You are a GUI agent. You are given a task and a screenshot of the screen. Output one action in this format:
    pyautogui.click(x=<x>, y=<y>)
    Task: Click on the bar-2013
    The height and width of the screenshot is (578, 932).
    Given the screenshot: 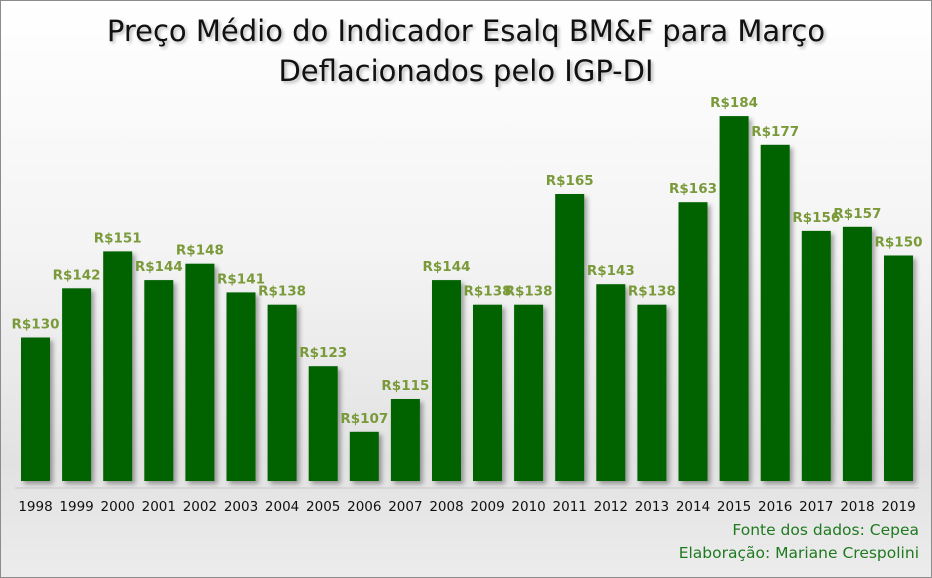 What is the action you would take?
    pyautogui.click(x=652, y=392)
    